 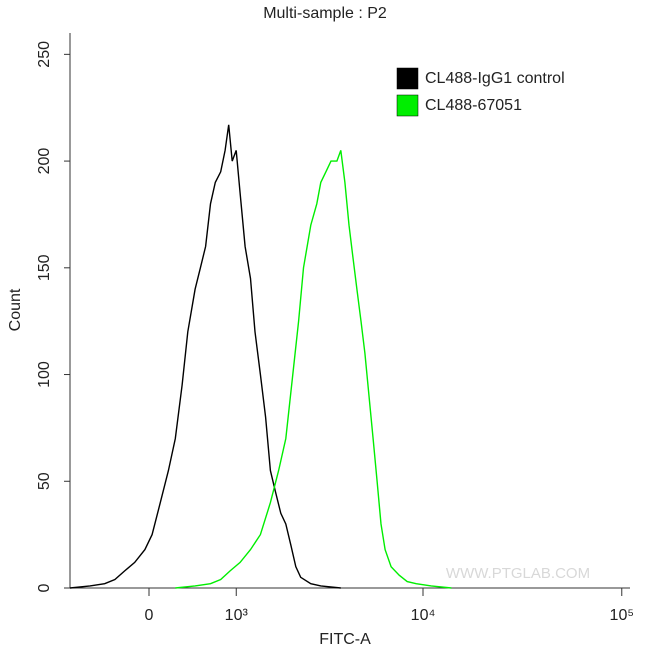 What do you see at coordinates (423, 615) in the screenshot?
I see `x-tick-label: 10⁴` at bounding box center [423, 615].